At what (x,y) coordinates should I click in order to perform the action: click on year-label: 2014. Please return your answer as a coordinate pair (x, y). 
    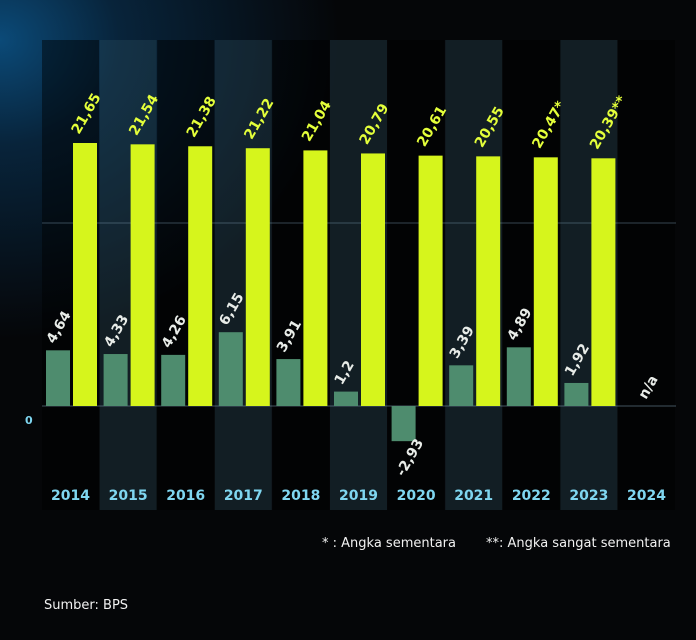
    Looking at the image, I should click on (70, 496).